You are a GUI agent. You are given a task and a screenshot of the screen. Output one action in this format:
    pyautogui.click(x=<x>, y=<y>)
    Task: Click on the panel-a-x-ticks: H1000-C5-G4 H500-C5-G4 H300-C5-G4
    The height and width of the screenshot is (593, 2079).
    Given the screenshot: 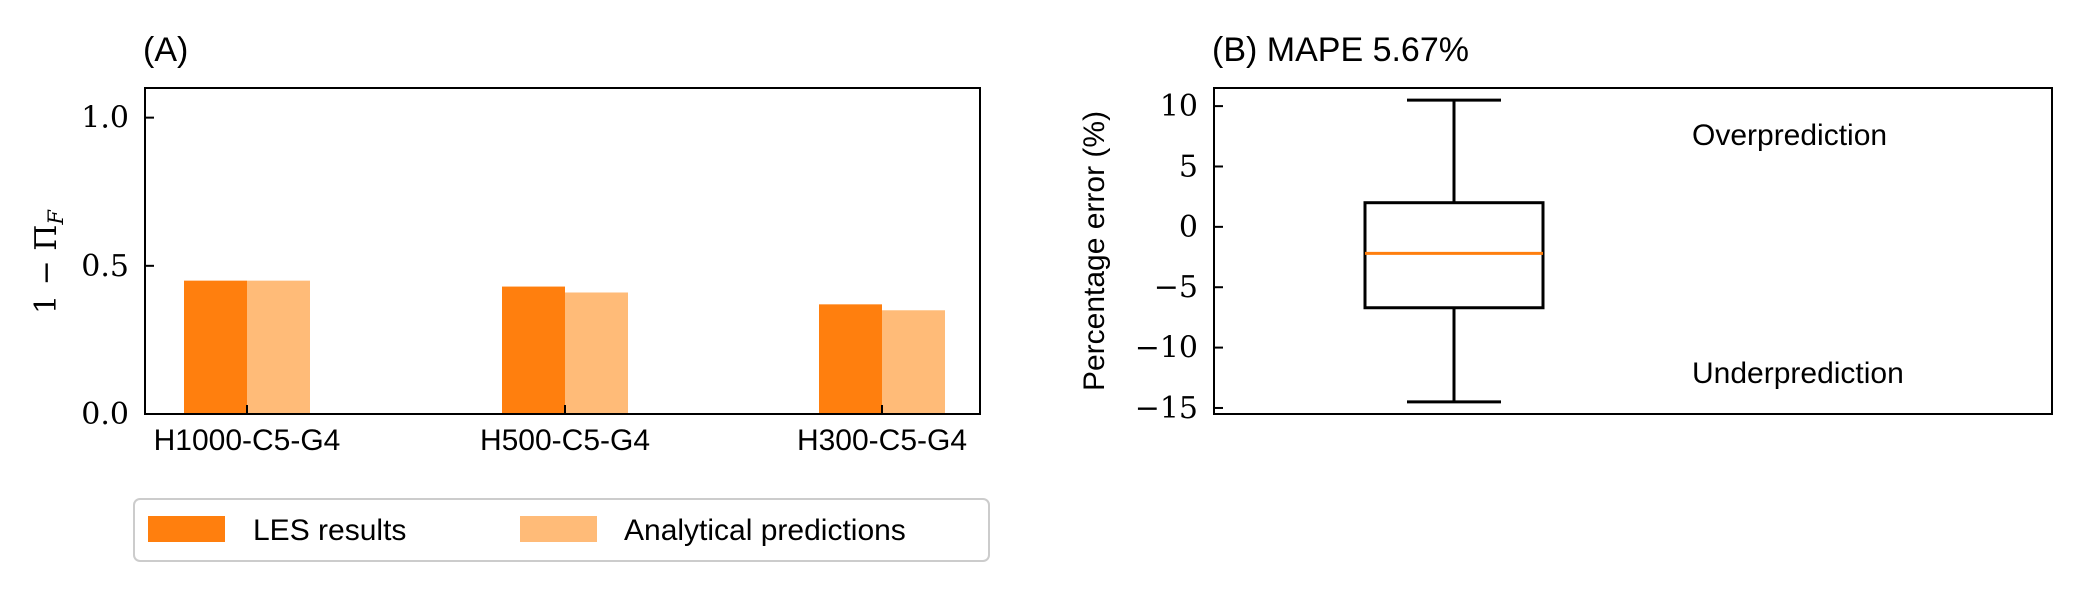 What is the action you would take?
    pyautogui.click(x=560, y=431)
    